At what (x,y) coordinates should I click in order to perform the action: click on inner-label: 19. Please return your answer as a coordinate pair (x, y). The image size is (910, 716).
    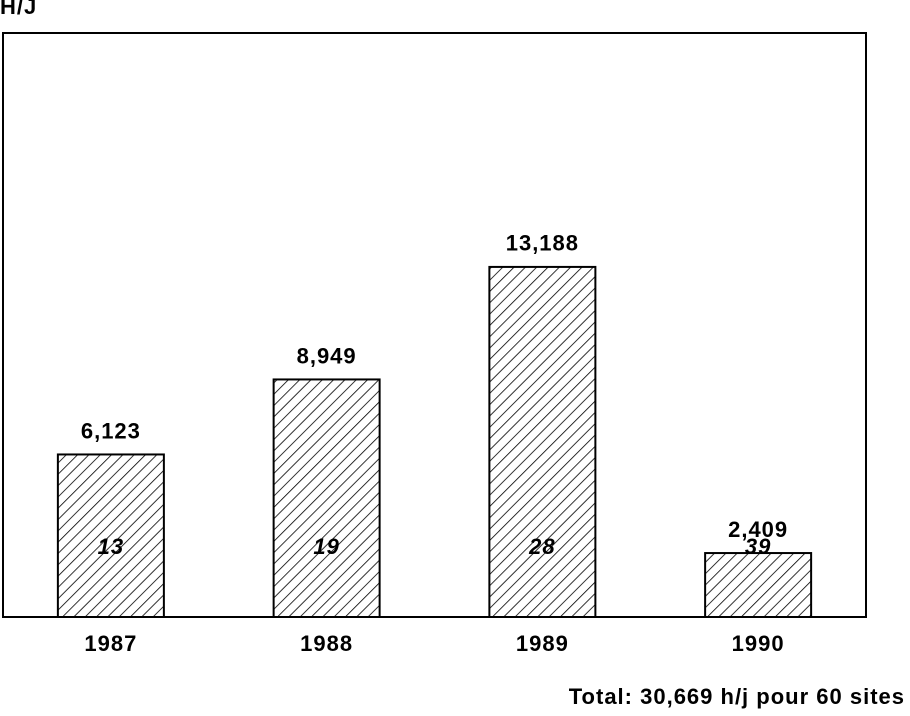
    Looking at the image, I should click on (326, 546).